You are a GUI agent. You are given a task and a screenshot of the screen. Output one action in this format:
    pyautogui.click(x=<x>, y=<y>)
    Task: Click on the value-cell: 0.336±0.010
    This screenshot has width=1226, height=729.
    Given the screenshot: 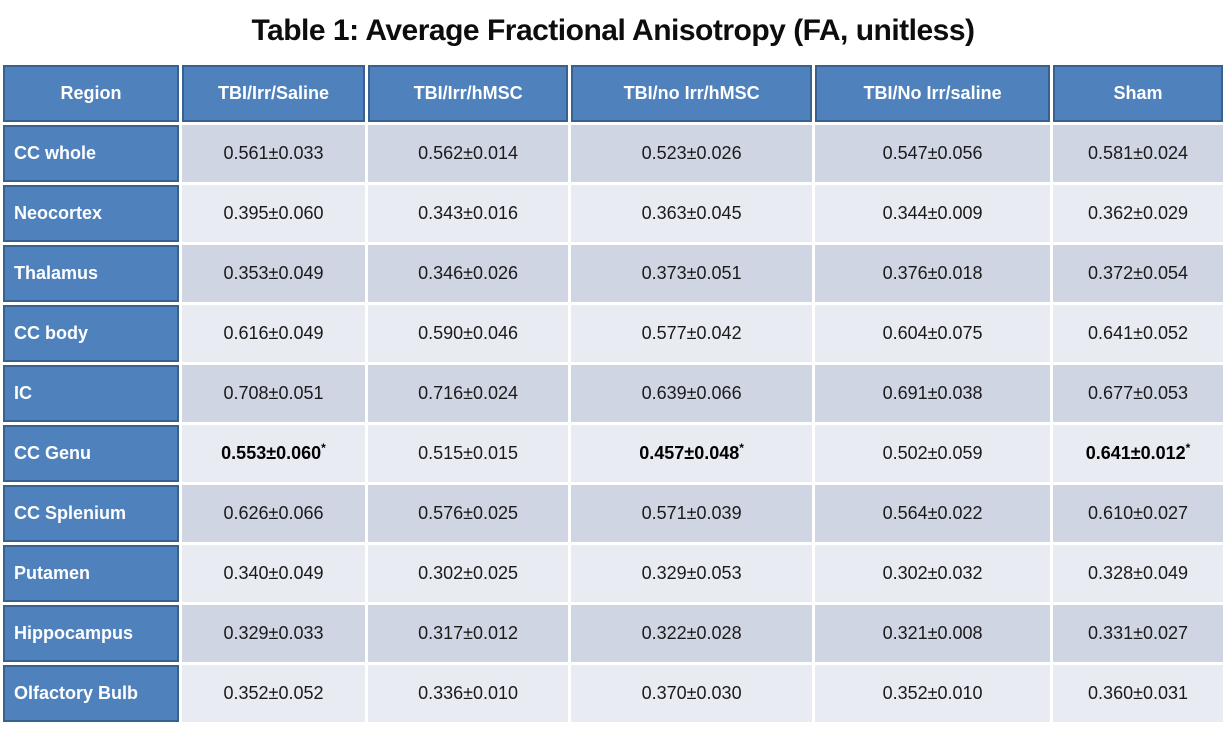 What is the action you would take?
    pyautogui.click(x=468, y=693)
    